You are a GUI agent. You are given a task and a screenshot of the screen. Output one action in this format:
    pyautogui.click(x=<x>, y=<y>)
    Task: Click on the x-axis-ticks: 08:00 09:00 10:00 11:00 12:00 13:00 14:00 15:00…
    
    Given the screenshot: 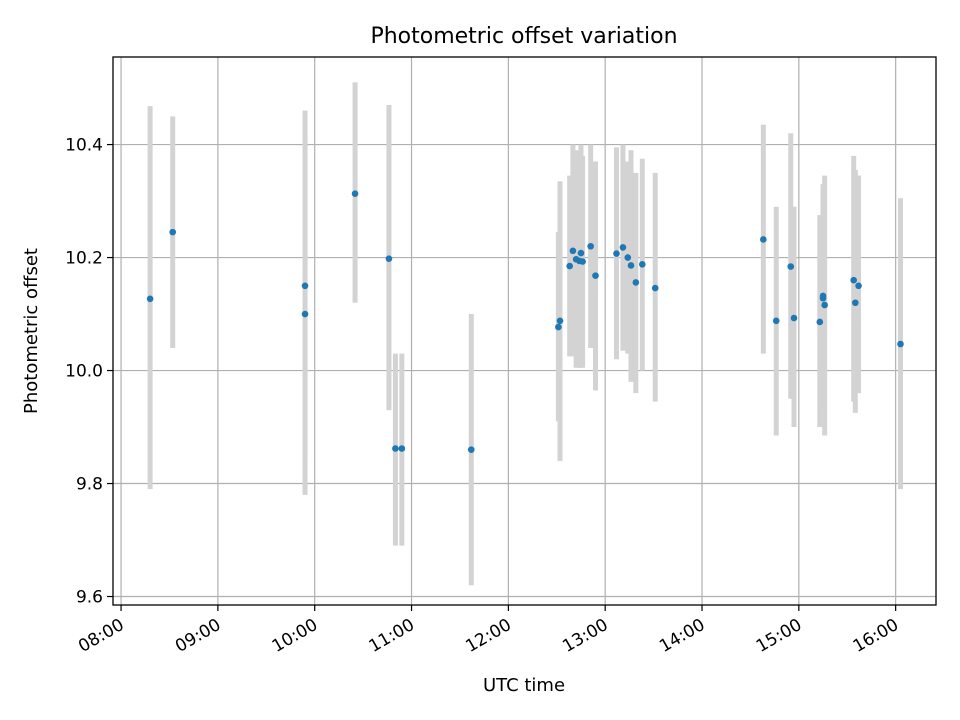 What is the action you would take?
    pyautogui.click(x=488, y=631)
    